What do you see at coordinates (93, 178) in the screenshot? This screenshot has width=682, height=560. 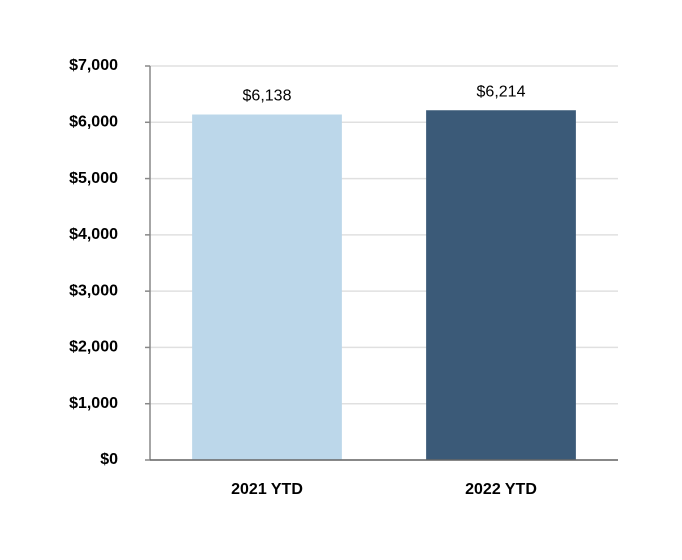 I see `y-tick-label: $5,000` at bounding box center [93, 178].